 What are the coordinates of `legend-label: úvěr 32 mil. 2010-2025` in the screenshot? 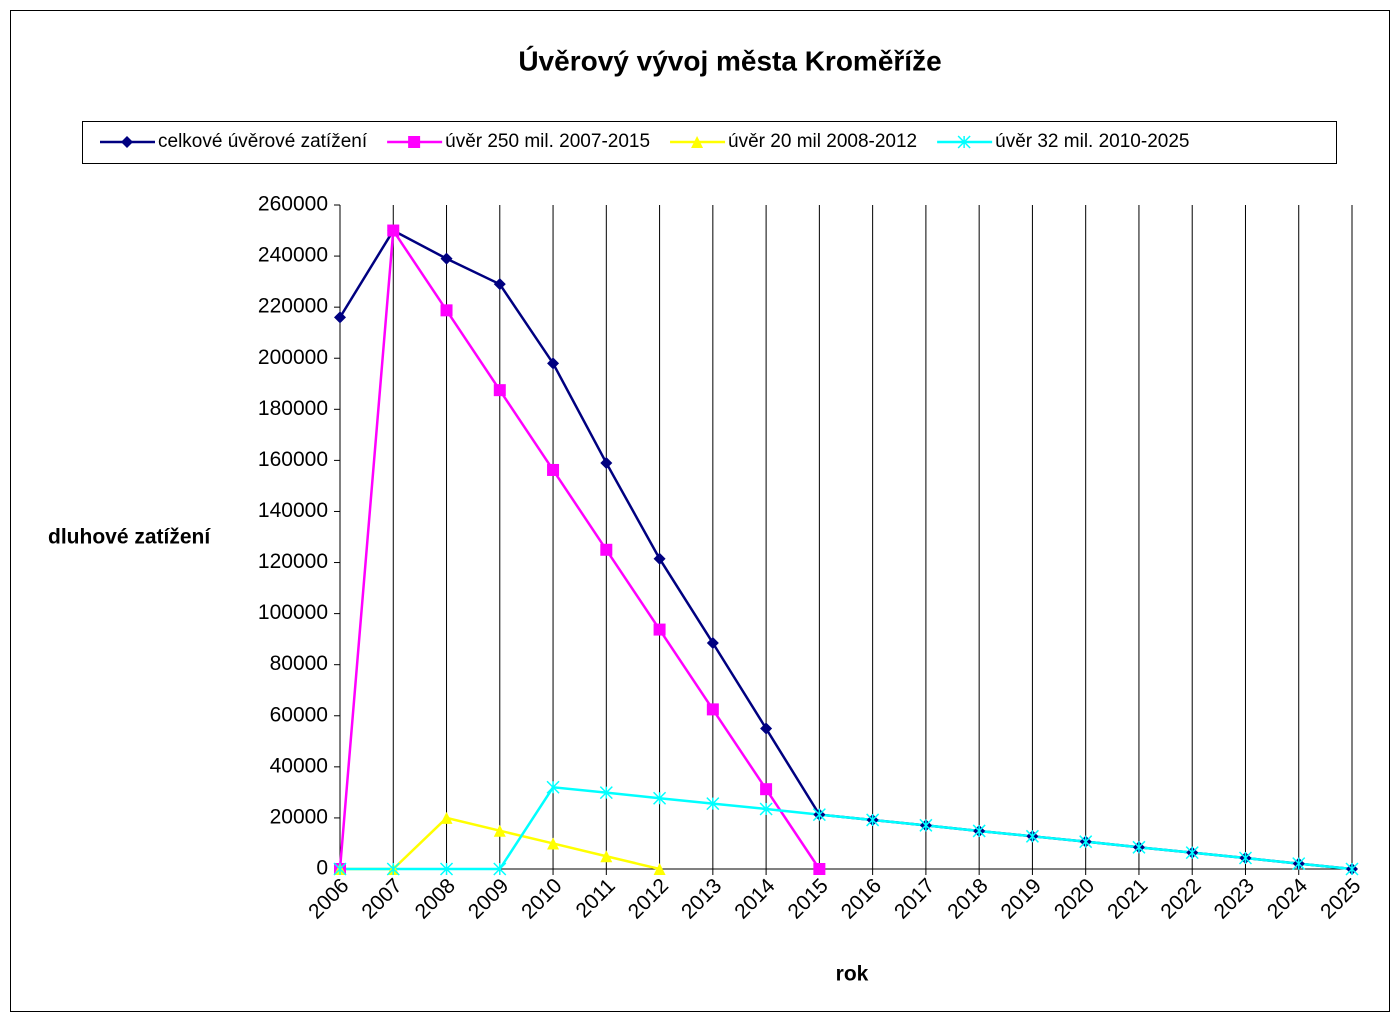 It's located at (1092, 141).